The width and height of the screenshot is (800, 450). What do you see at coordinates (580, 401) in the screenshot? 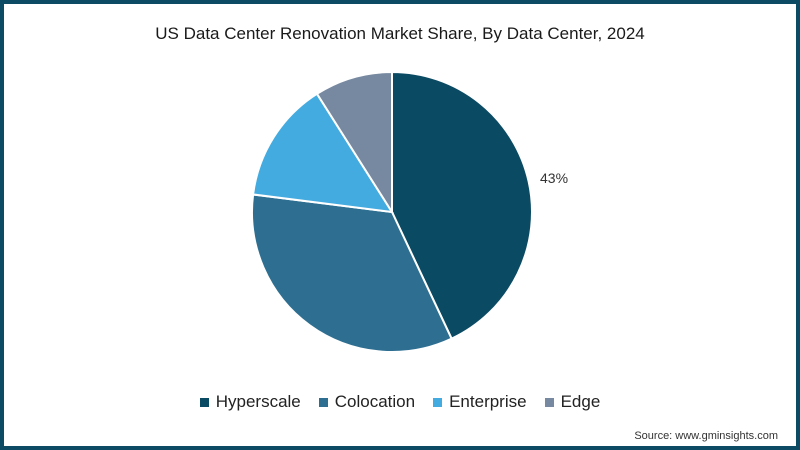
I see `legend-label: Edge` at bounding box center [580, 401].